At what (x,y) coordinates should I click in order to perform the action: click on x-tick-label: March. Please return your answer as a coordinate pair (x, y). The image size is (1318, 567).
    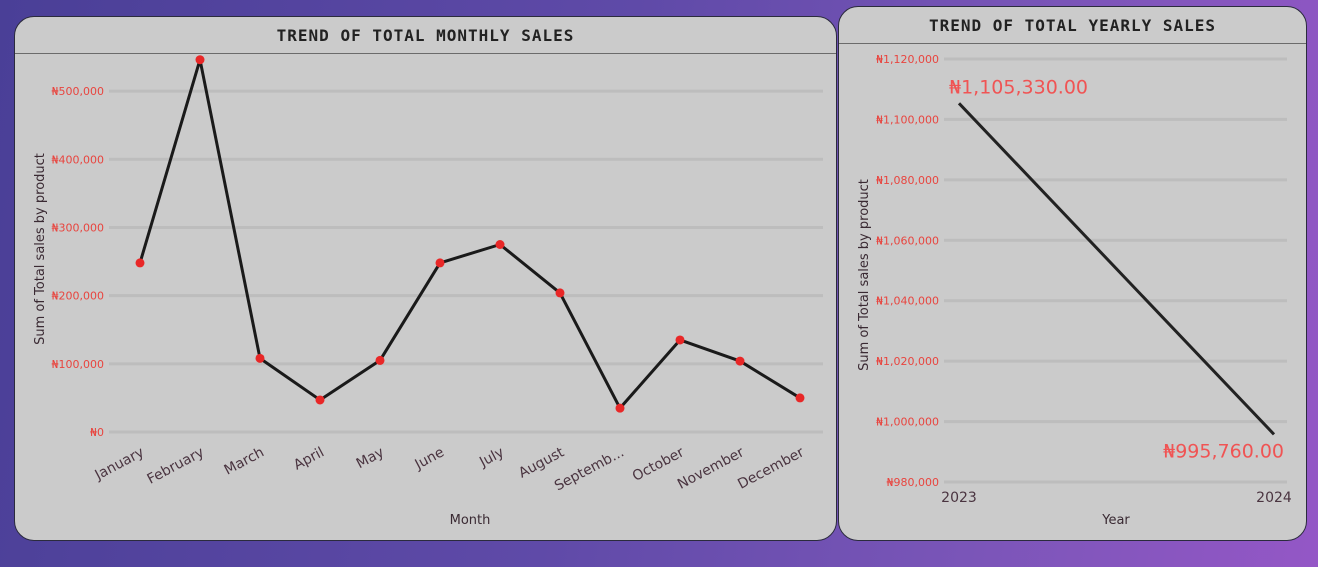
    Looking at the image, I should click on (244, 461).